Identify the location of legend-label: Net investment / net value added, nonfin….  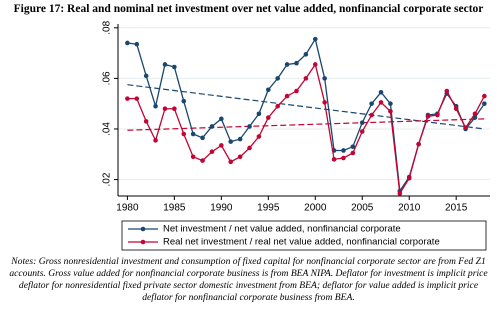
(282, 229).